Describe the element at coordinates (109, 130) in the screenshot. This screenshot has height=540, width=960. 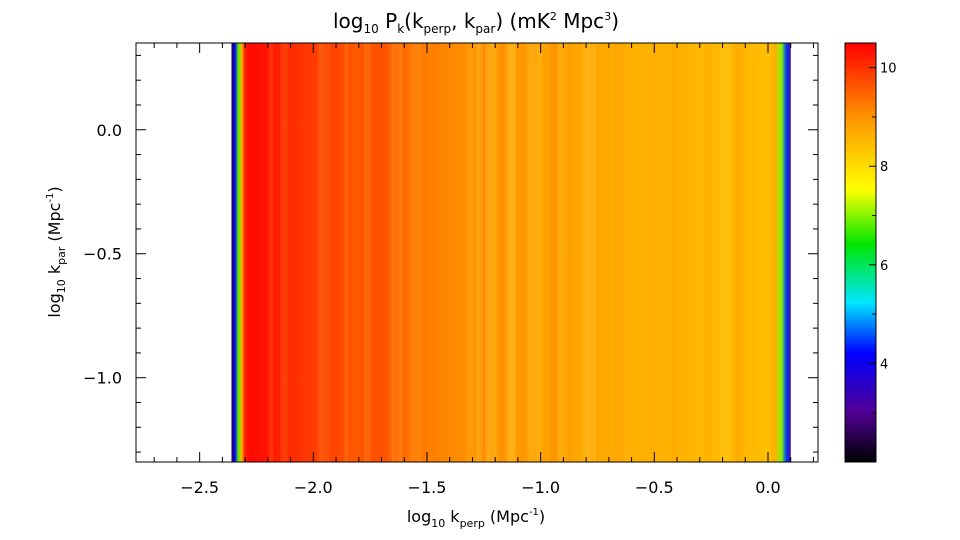
I see `y-tick-label: 0.0` at that location.